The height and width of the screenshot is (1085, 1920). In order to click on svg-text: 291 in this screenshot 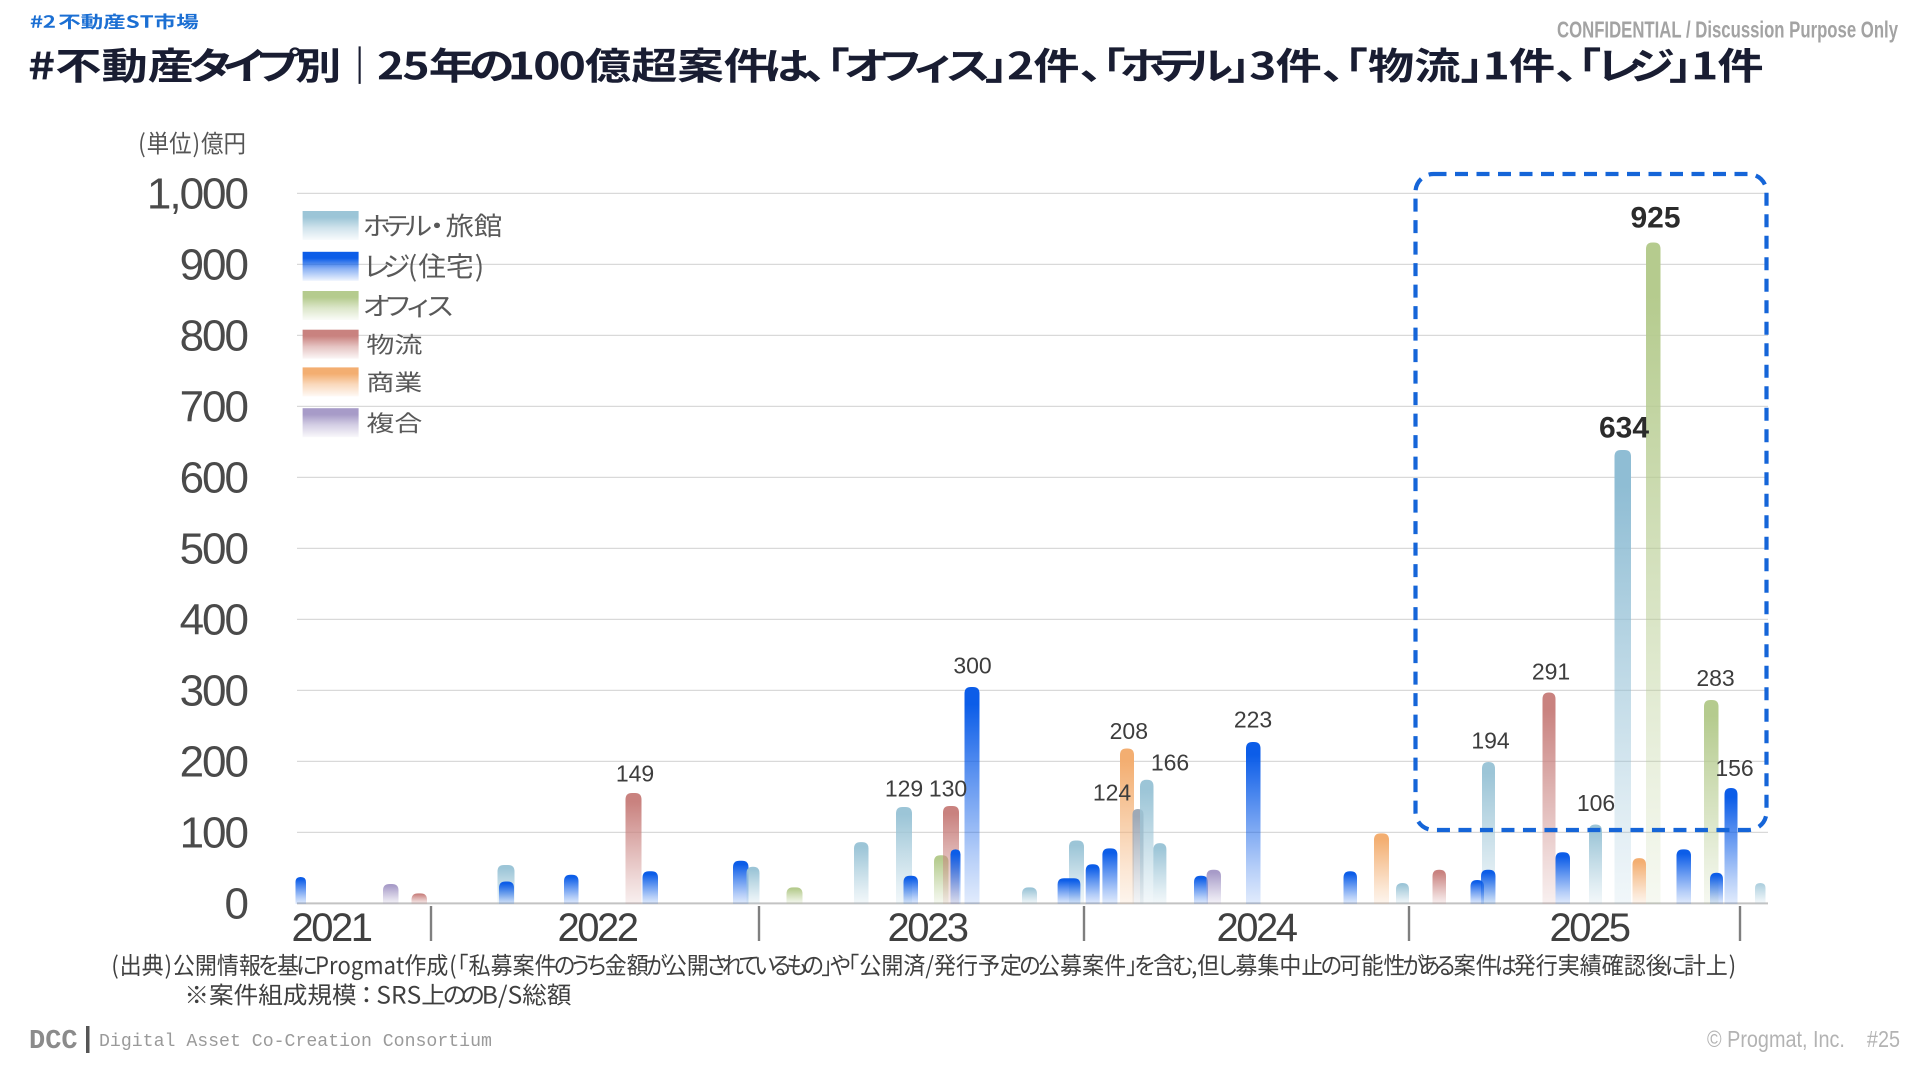, I will do `click(1551, 671)`.